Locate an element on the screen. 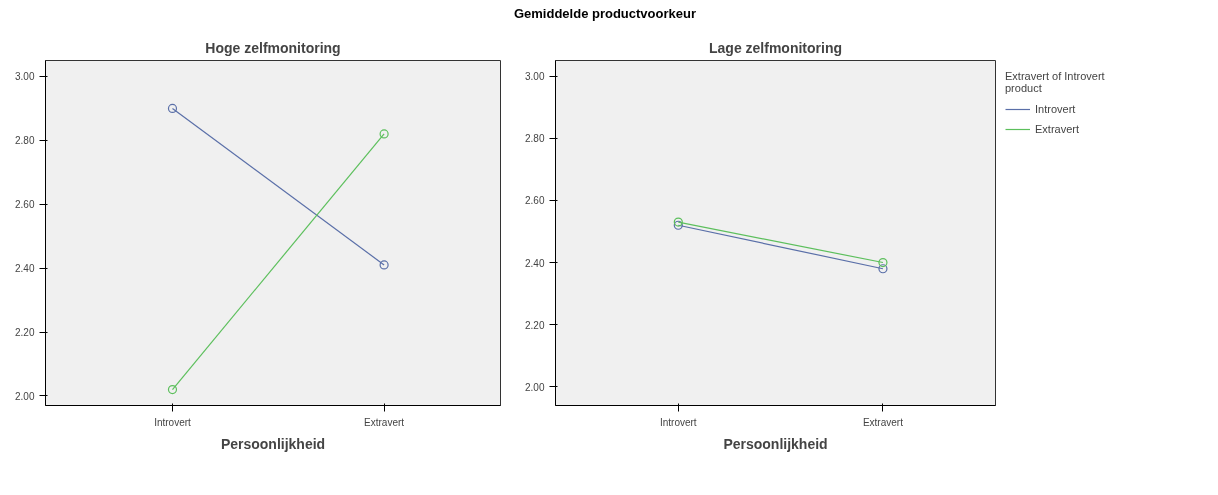 The height and width of the screenshot is (495, 1218). legend-label: Introvert is located at coordinates (1055, 109).